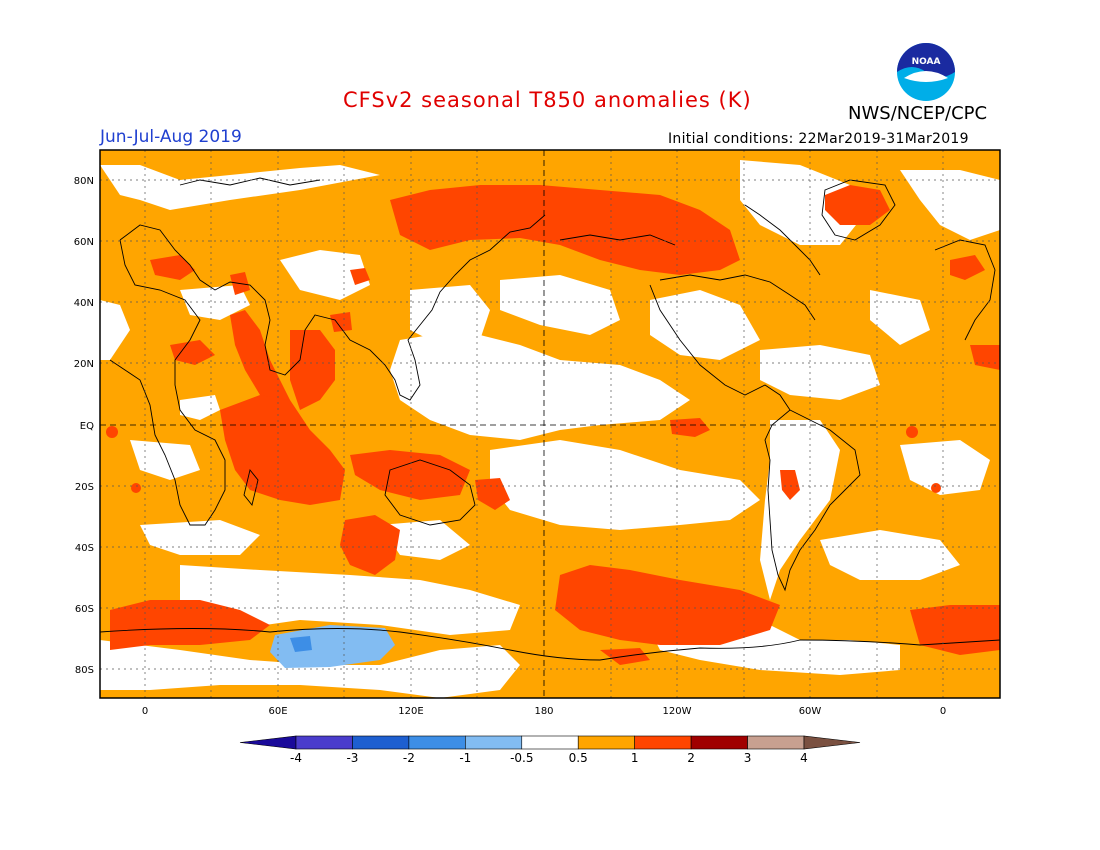 The width and height of the screenshot is (1100, 850). I want to click on lat-label: 20S, so click(84, 487).